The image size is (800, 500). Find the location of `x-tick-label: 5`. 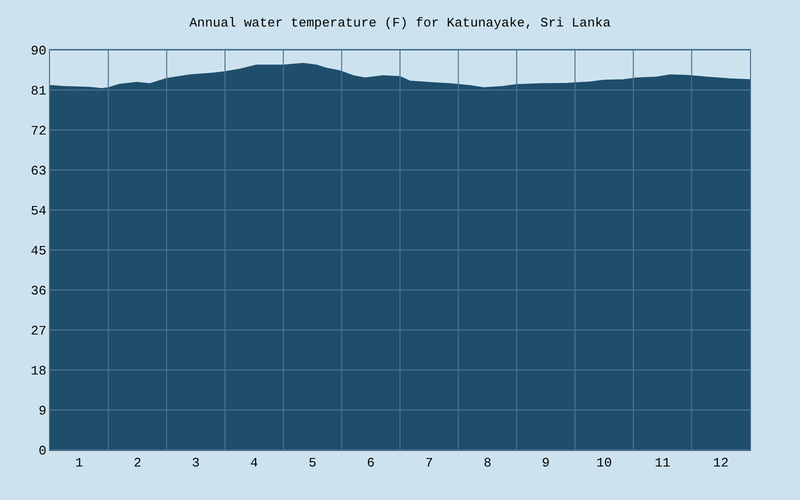

x-tick-label: 5 is located at coordinates (312, 463).